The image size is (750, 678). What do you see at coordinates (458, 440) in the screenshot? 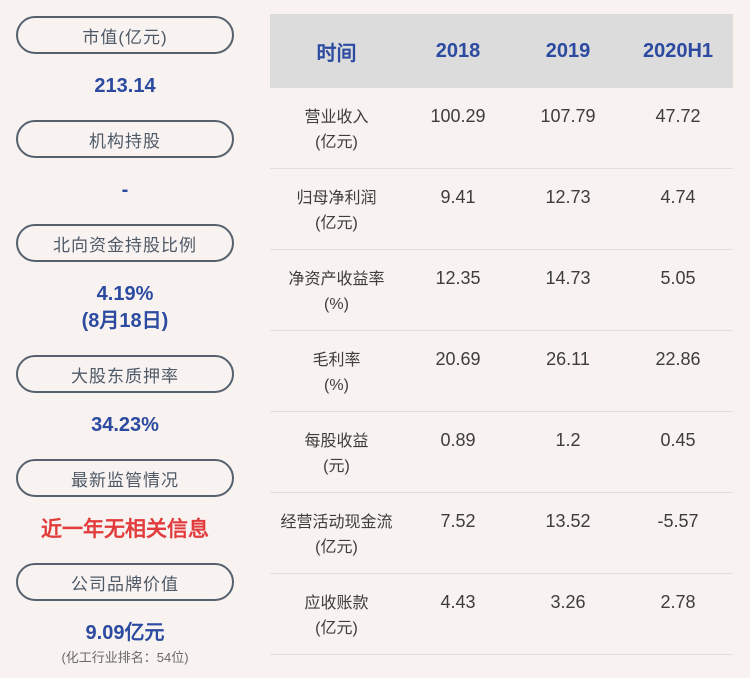
I see `row-value: 0.89` at bounding box center [458, 440].